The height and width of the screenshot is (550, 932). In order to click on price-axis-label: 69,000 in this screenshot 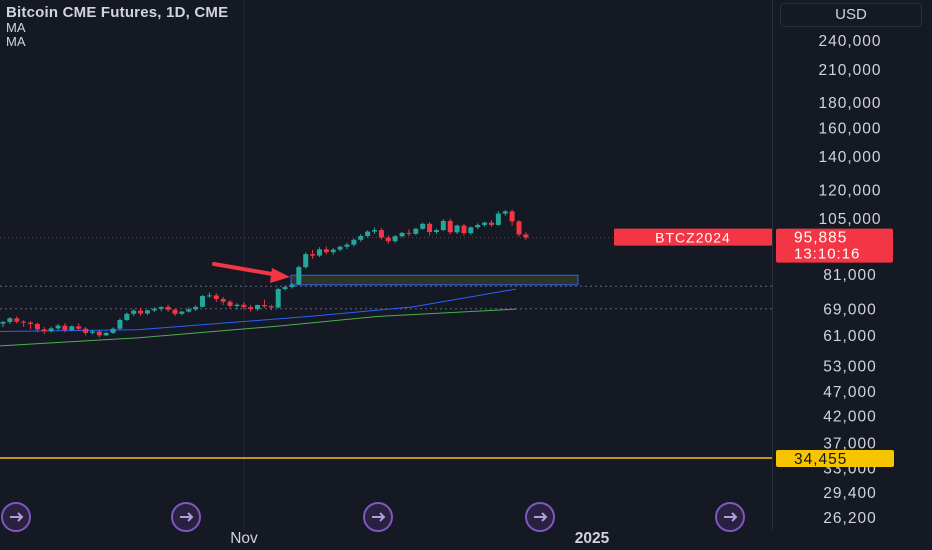, I will do `click(849, 309)`.